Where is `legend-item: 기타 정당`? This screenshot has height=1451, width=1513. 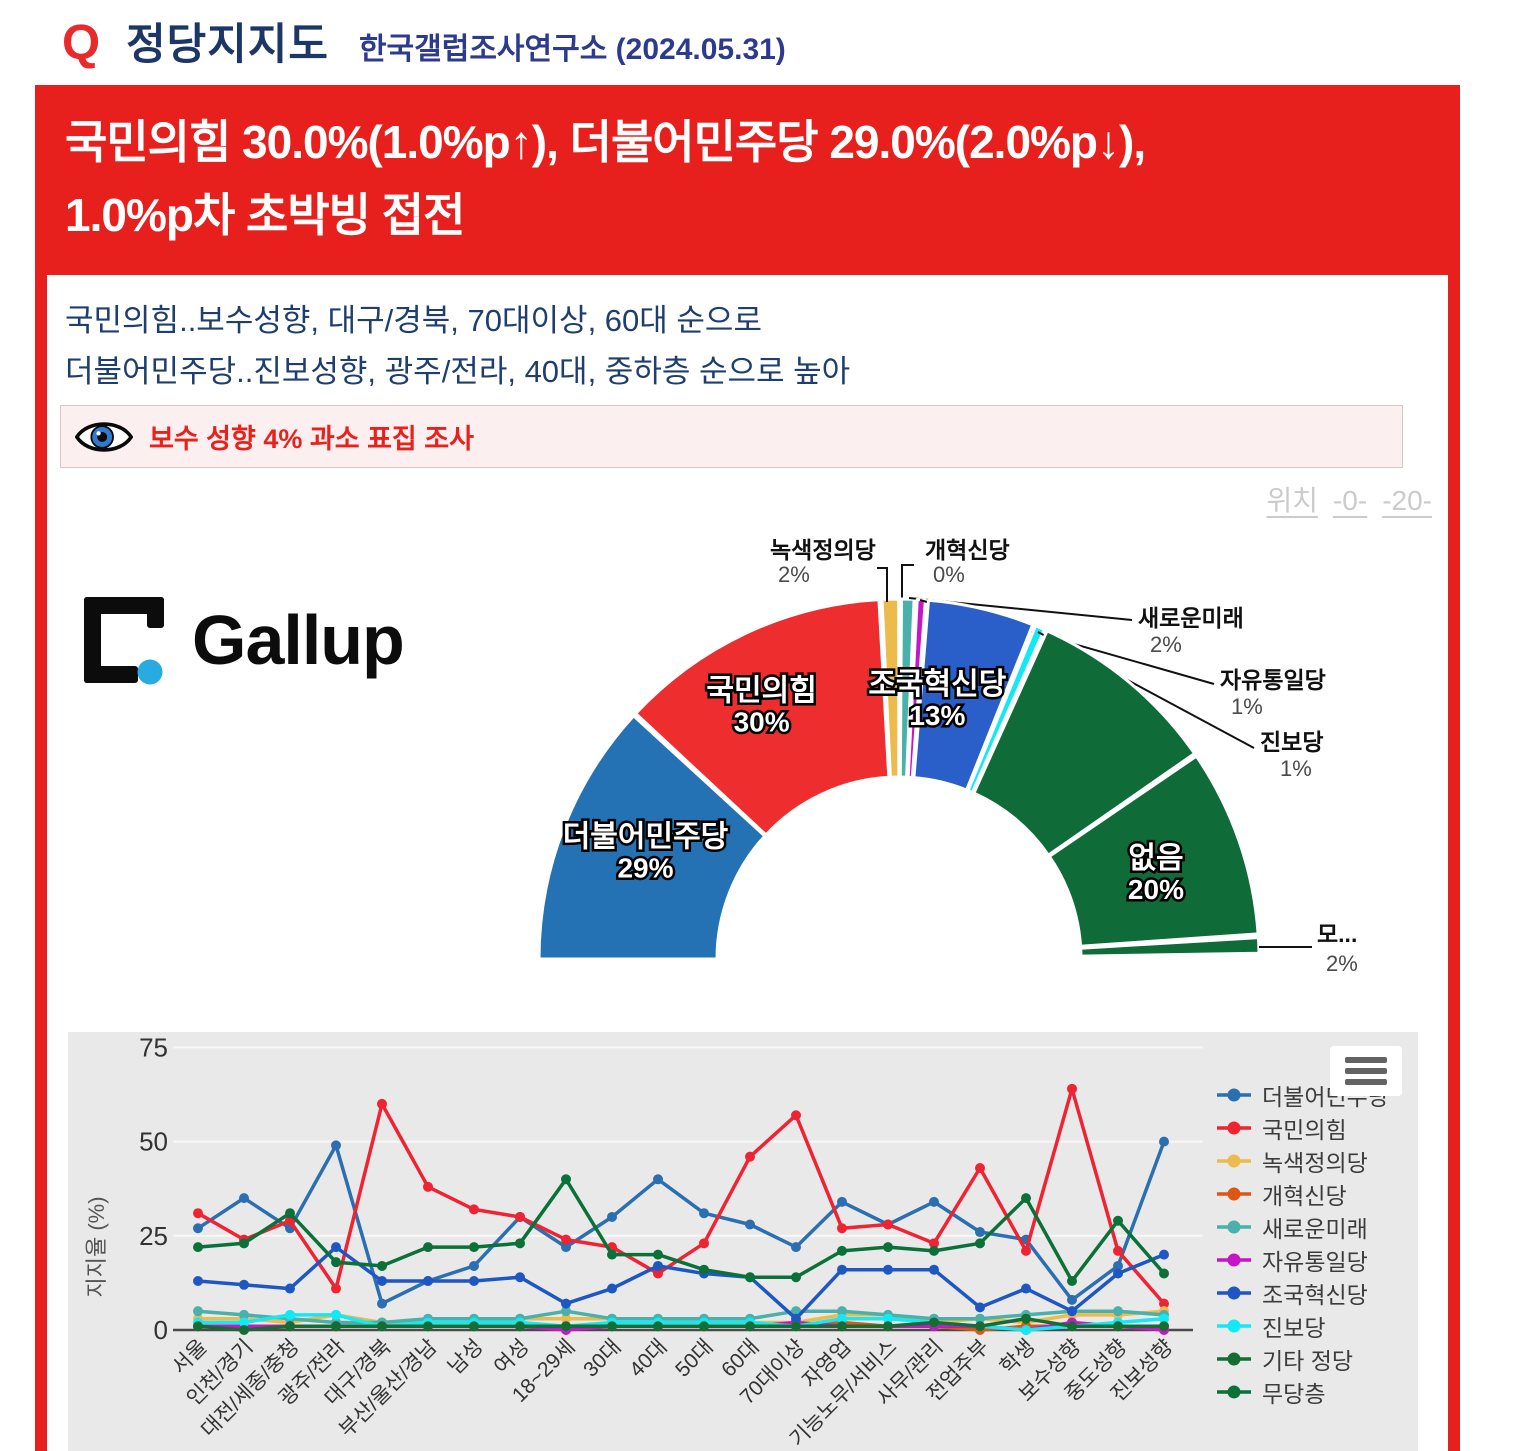
legend-item: 기타 정당 is located at coordinates (1302, 1358).